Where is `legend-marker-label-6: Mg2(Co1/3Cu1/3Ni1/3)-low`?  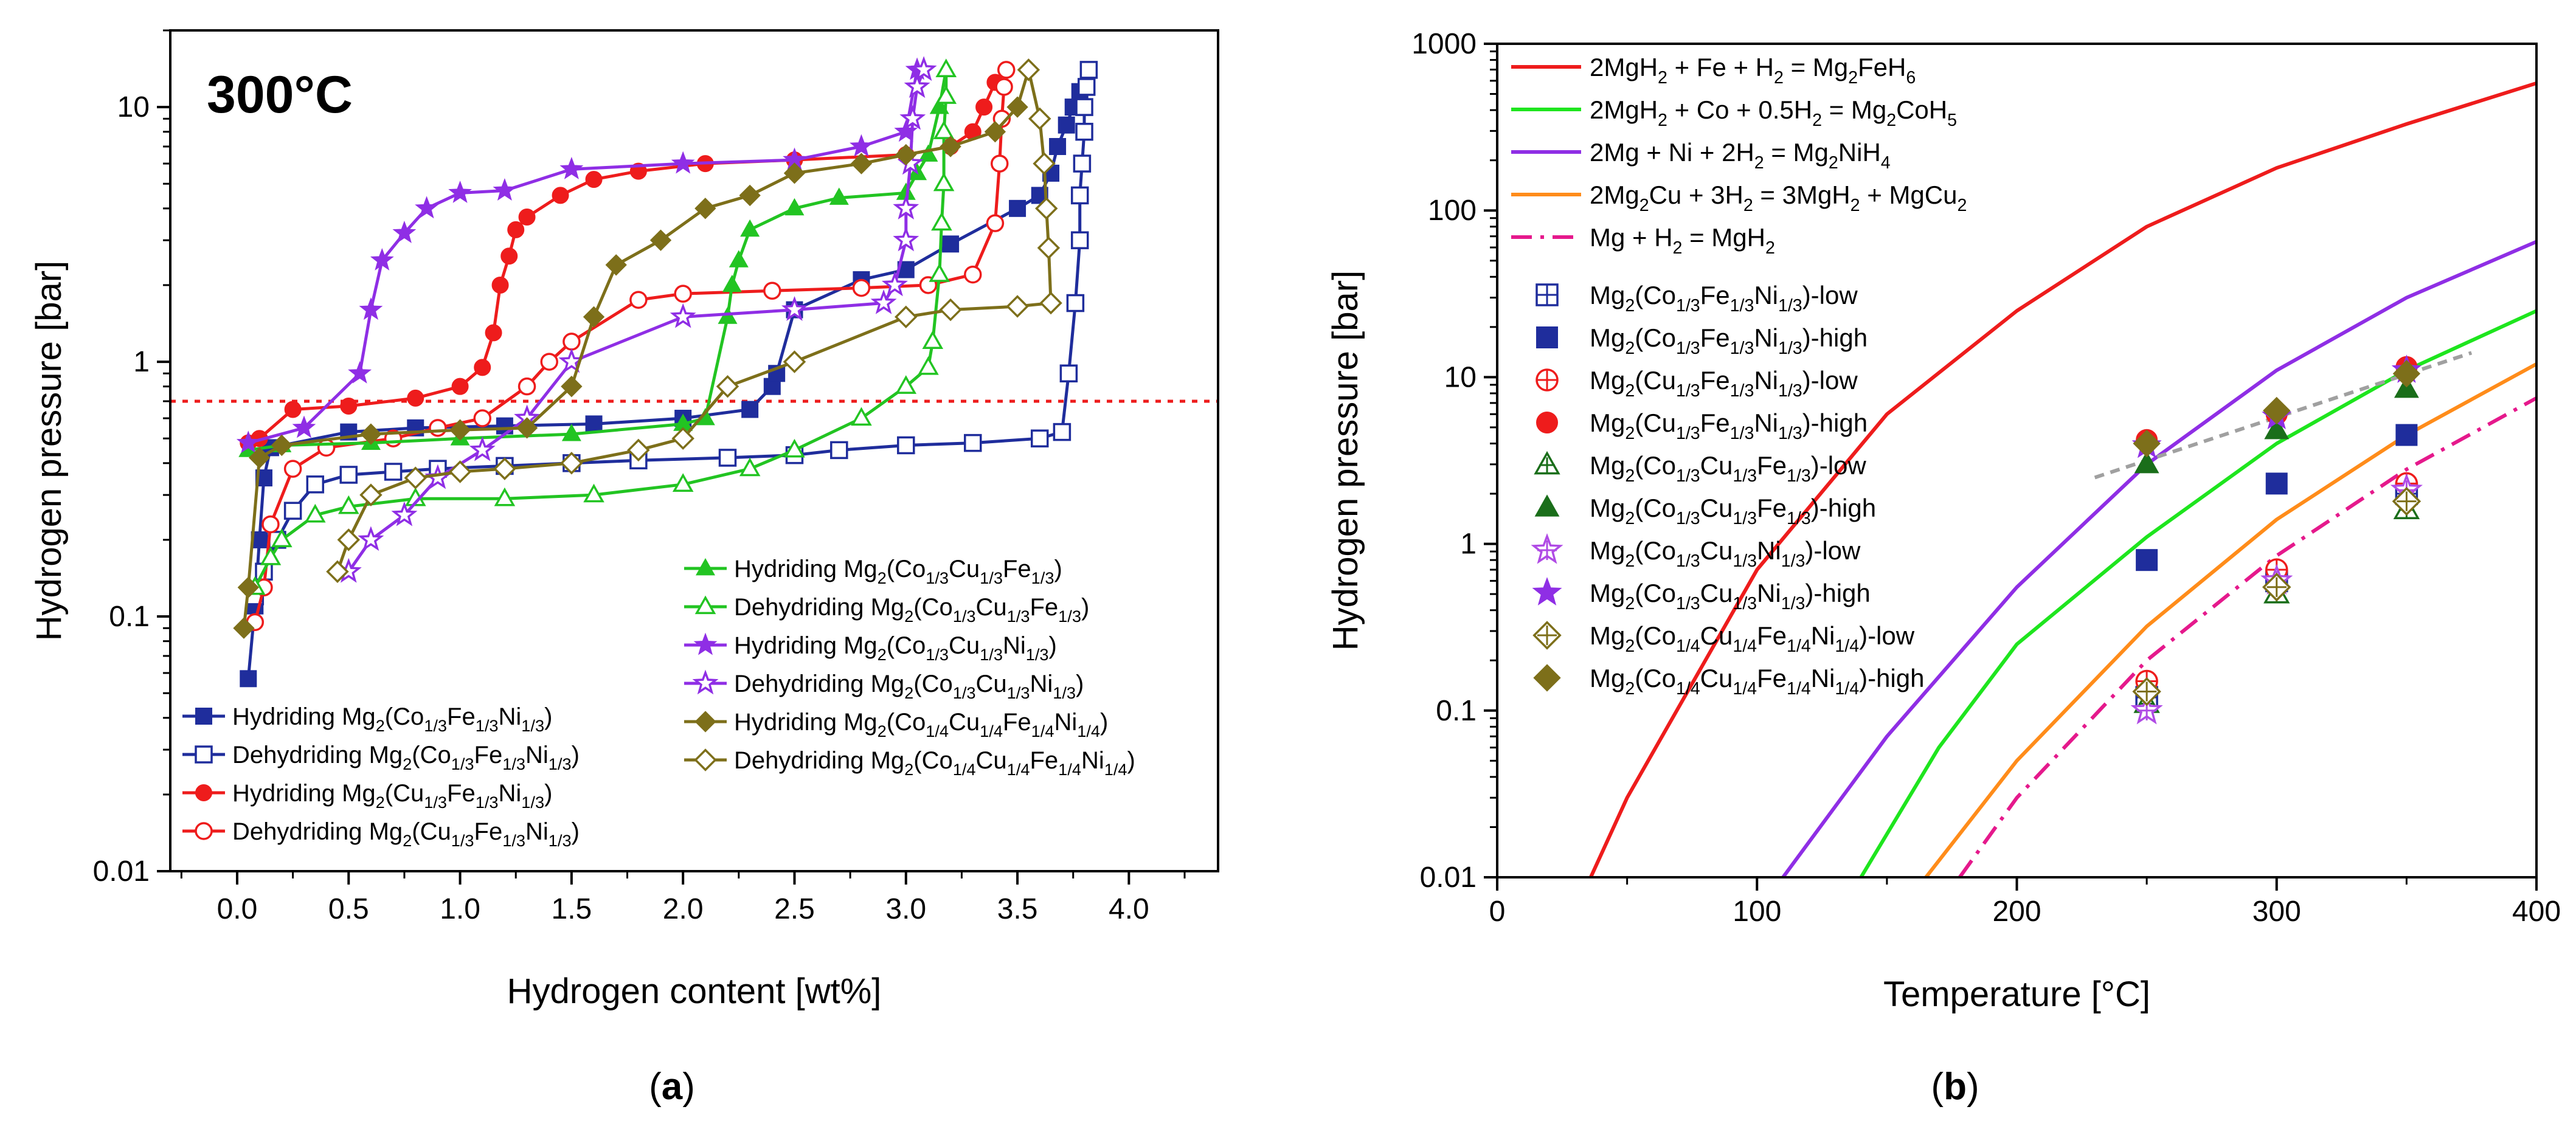
legend-marker-label-6: Mg2(Co1/3Cu1/3Ni1/3)-low is located at coordinates (1725, 553).